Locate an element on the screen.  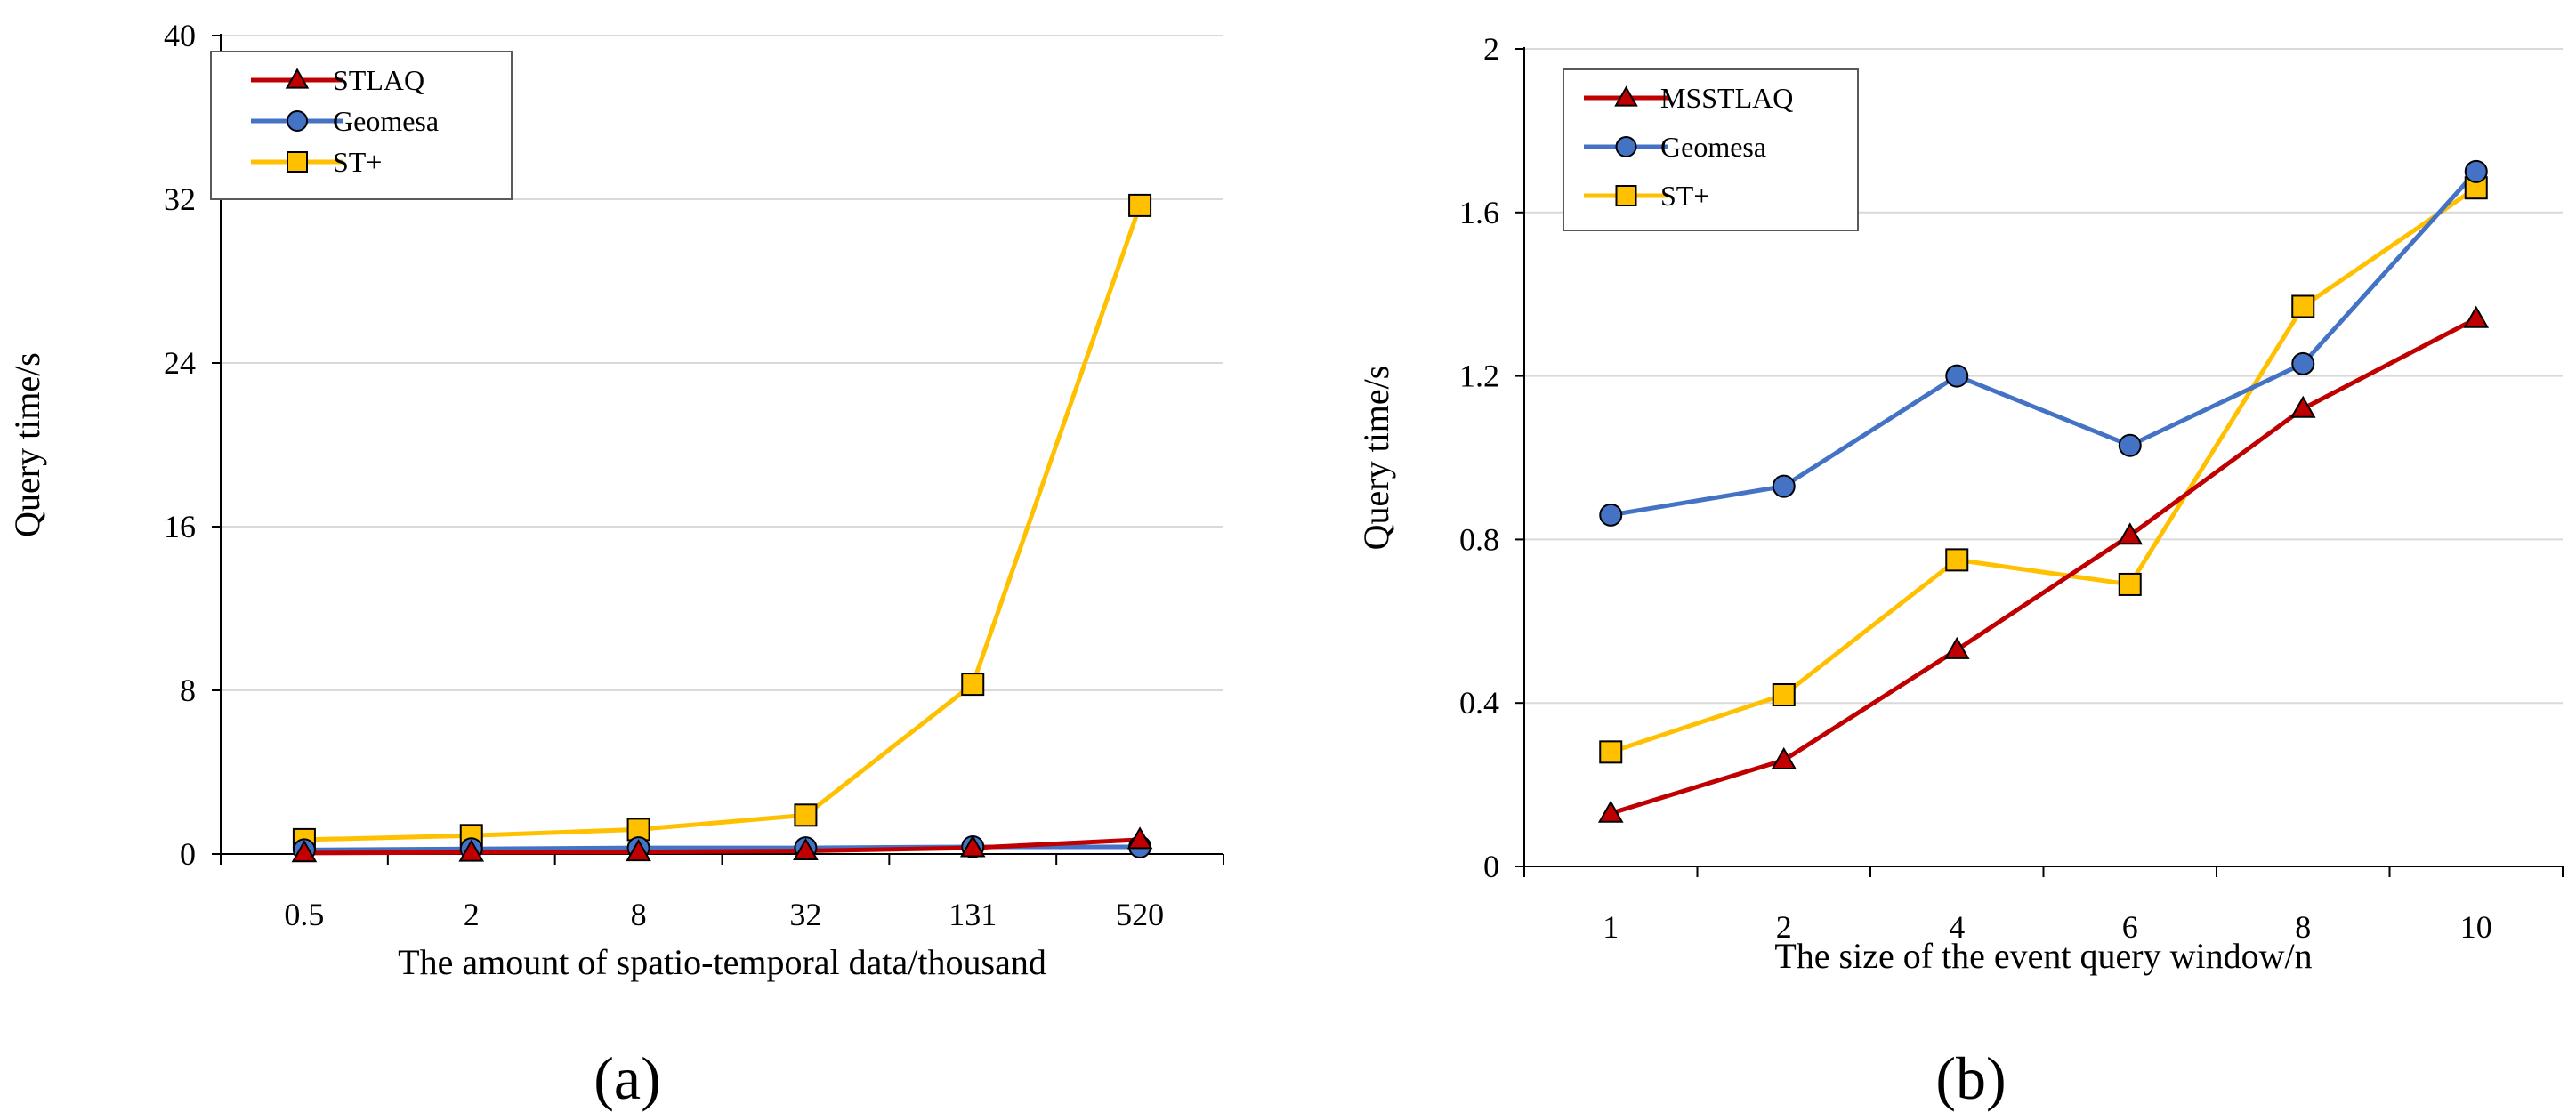
x-tick-label: 520 is located at coordinates (1140, 914).